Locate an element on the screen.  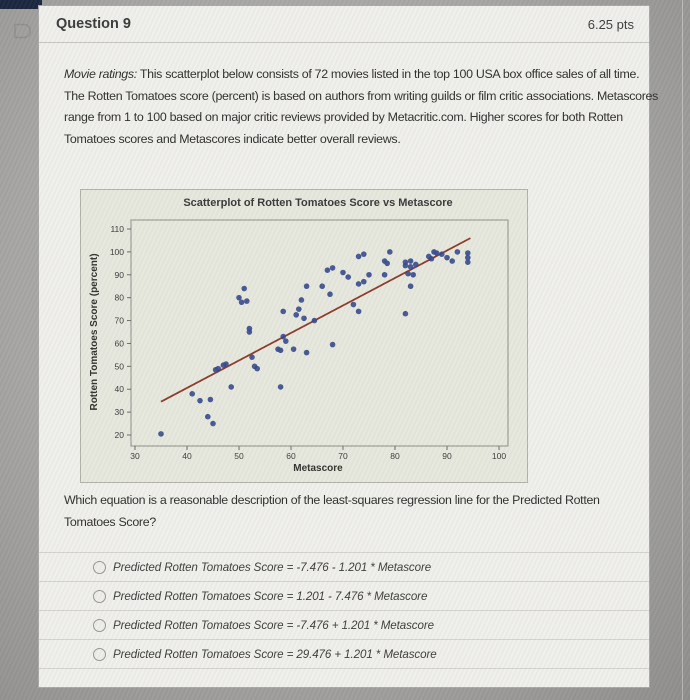
flag-question-icon is located at coordinates (22, 31).